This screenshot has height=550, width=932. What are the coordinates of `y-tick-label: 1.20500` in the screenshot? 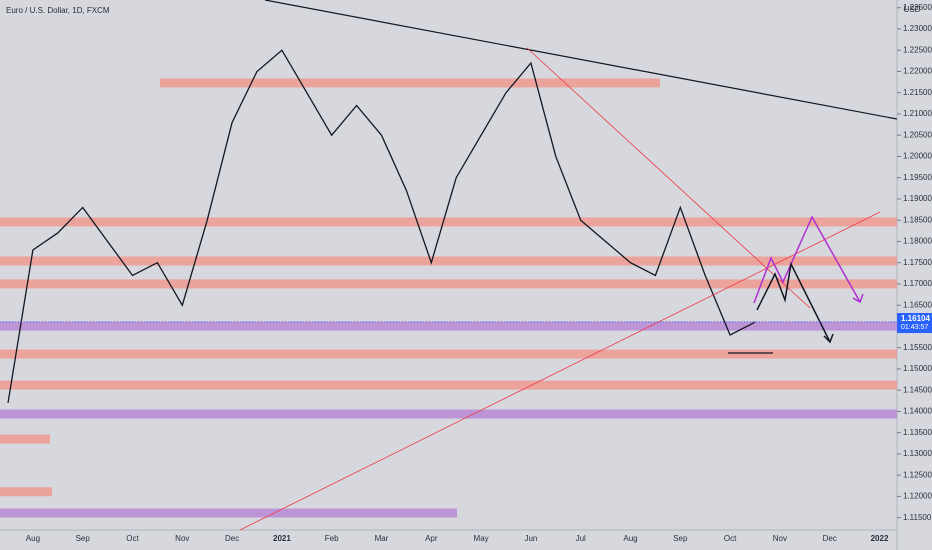 It's located at (917, 134).